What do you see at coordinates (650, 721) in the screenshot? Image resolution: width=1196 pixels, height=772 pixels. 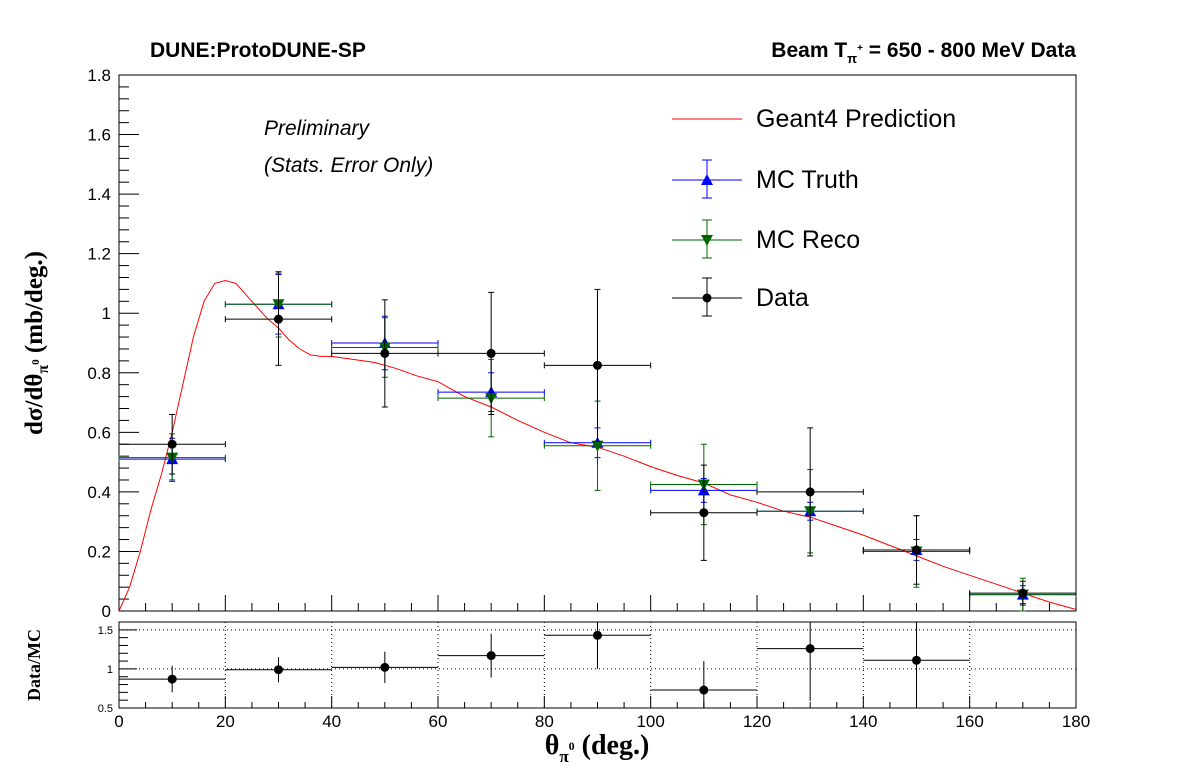 I see `x-tick-label: 100` at bounding box center [650, 721].